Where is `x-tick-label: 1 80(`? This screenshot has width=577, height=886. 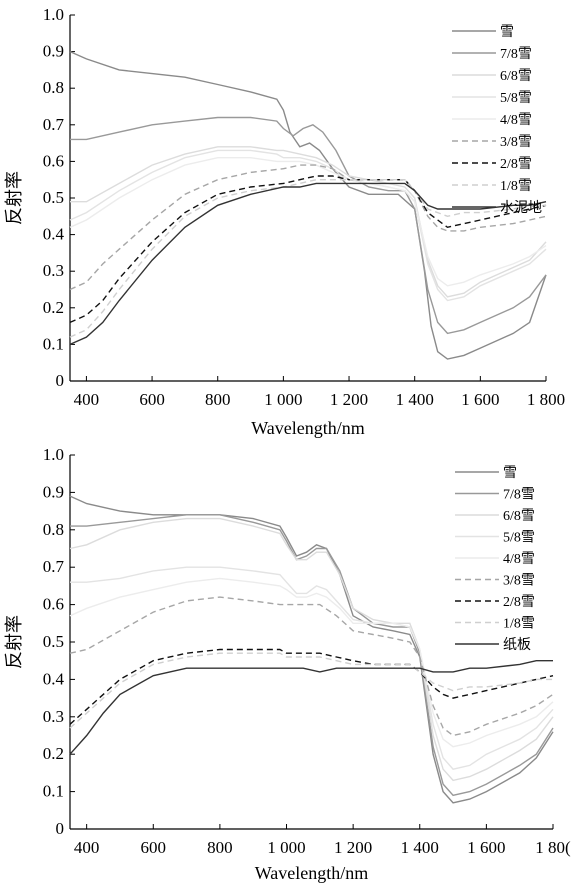
x-tick-label: 1 80( is located at coordinates (553, 847).